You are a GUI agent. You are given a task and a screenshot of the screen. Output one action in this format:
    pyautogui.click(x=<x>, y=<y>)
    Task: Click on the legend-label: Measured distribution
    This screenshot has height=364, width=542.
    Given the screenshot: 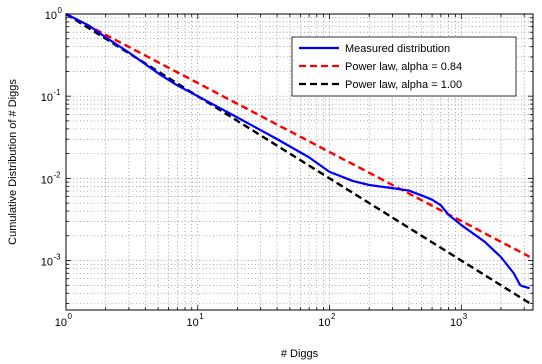 What is the action you would take?
    pyautogui.click(x=397, y=49)
    